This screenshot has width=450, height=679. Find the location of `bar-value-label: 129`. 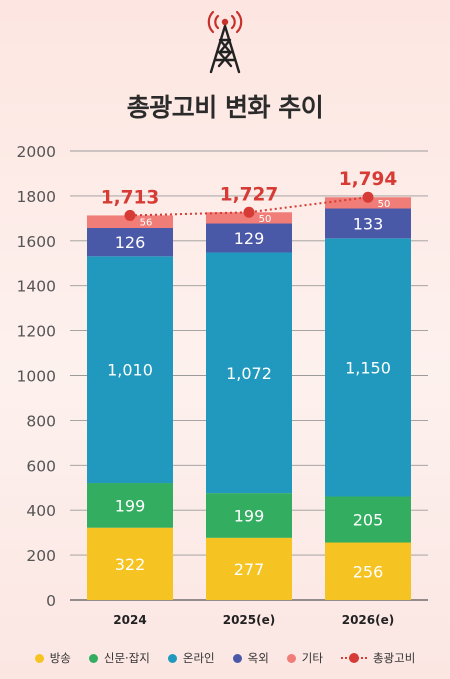

bar-value-label: 129 is located at coordinates (249, 238).